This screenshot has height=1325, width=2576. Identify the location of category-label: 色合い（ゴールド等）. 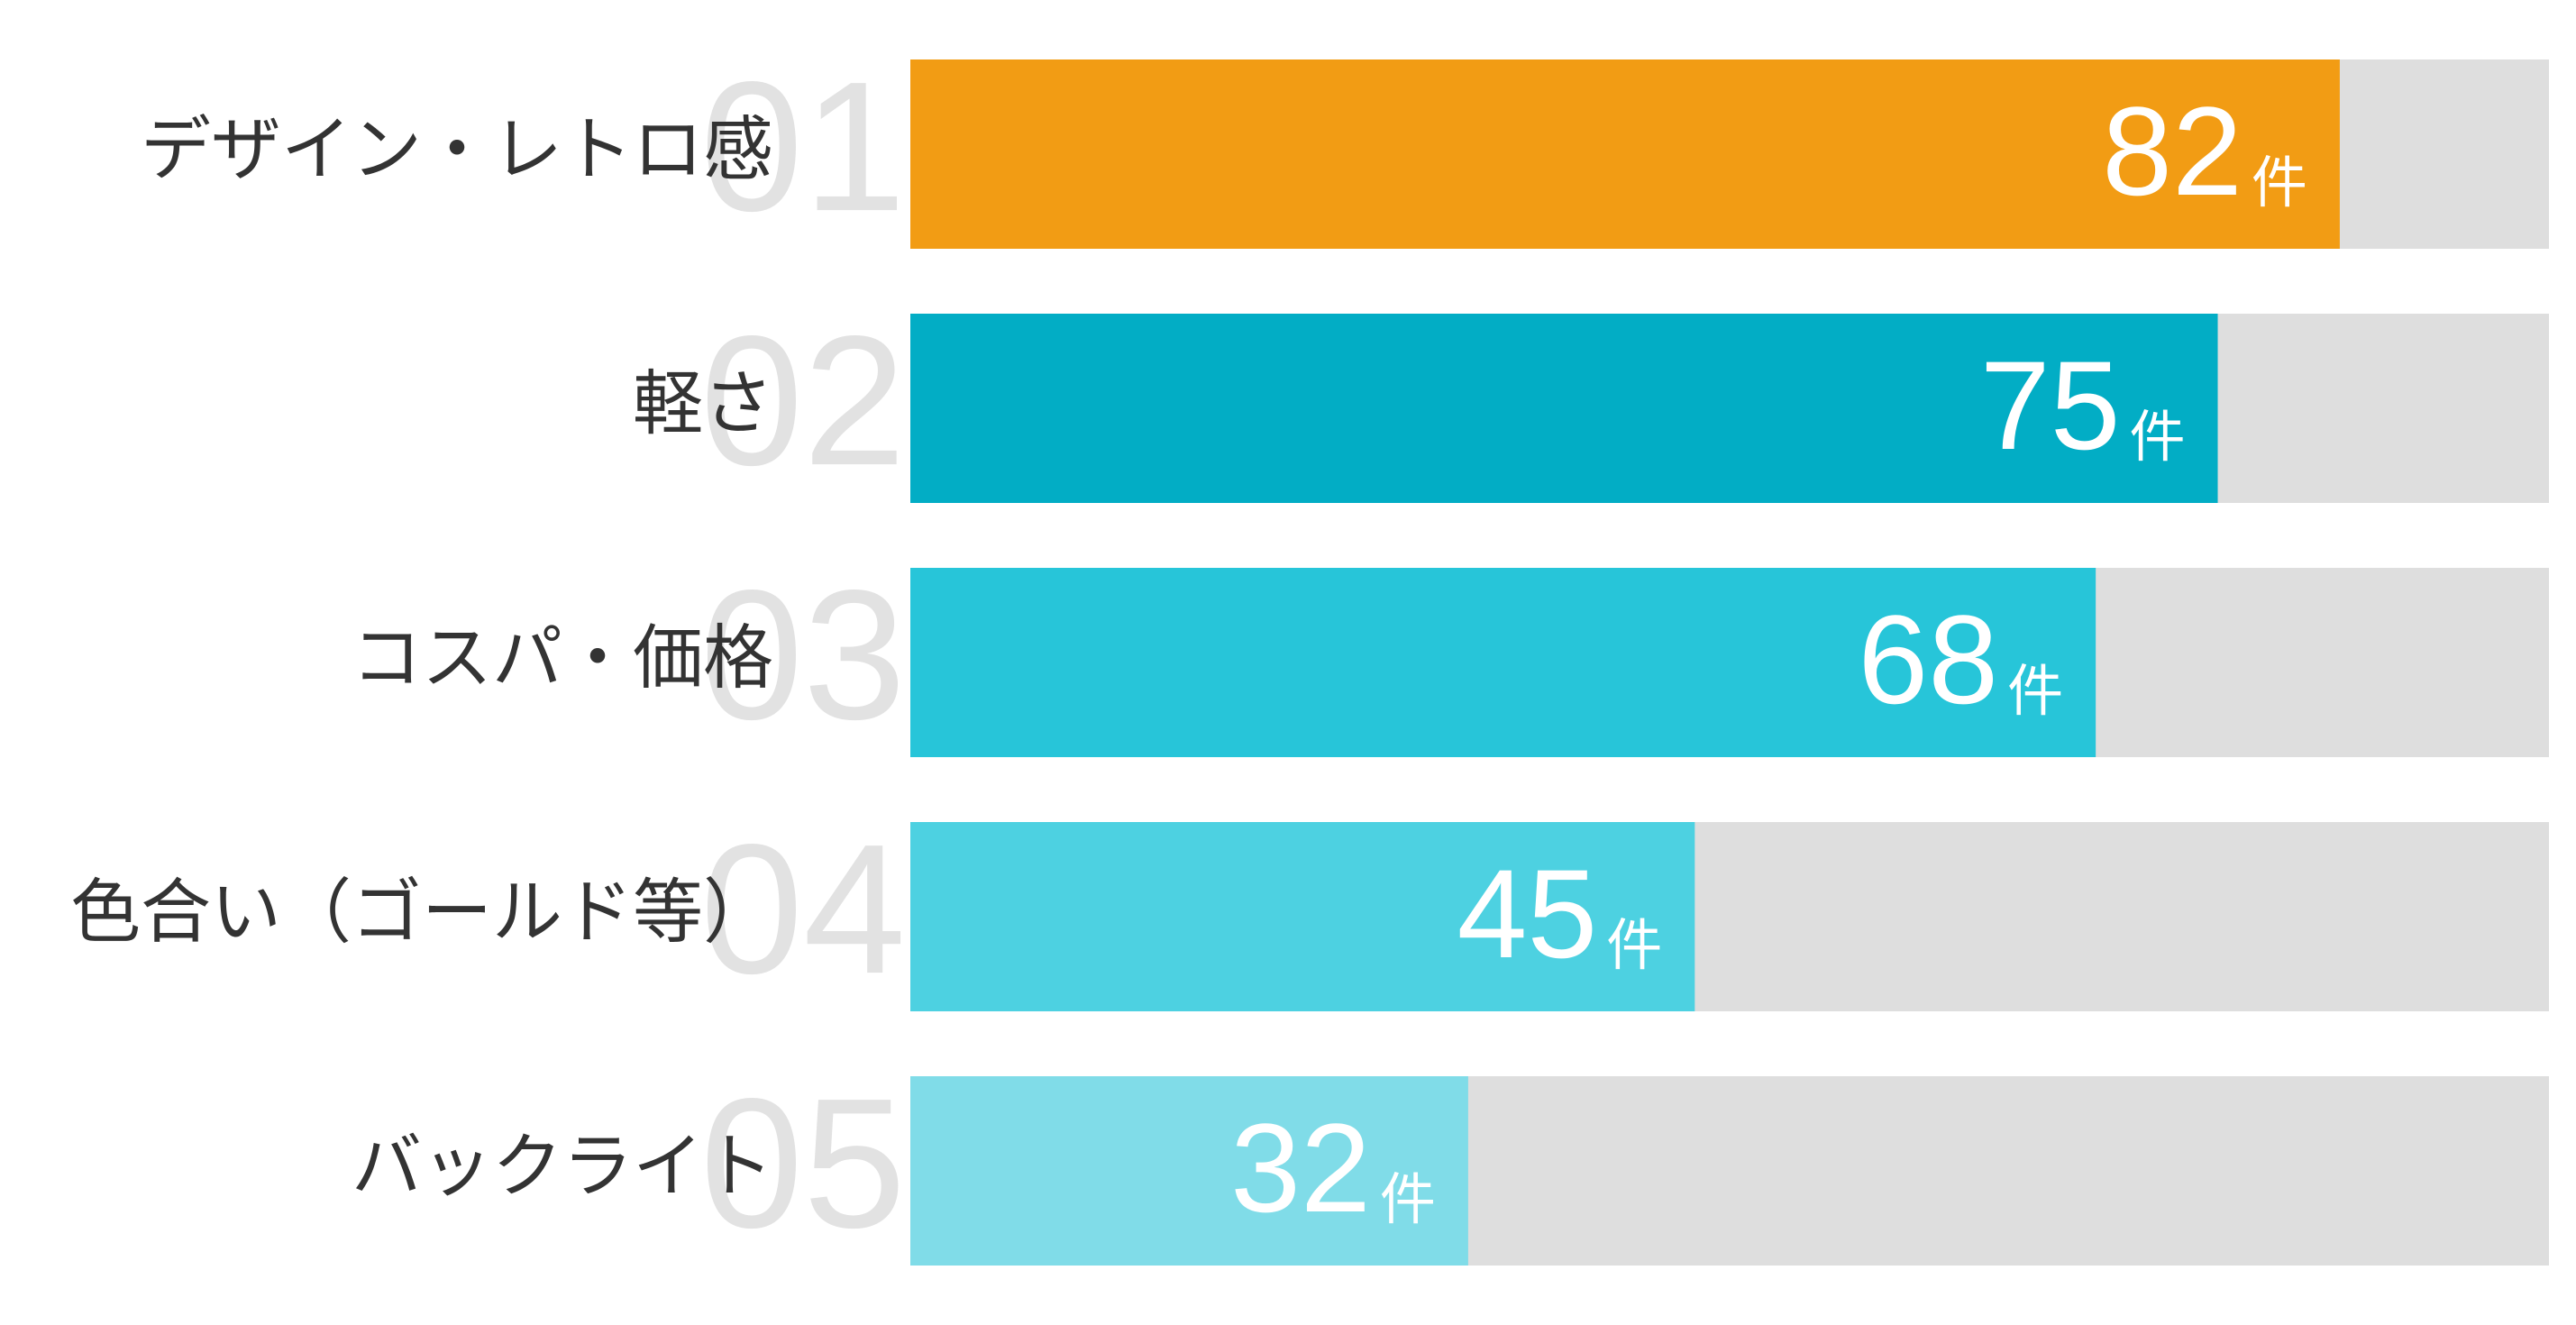
(421, 912).